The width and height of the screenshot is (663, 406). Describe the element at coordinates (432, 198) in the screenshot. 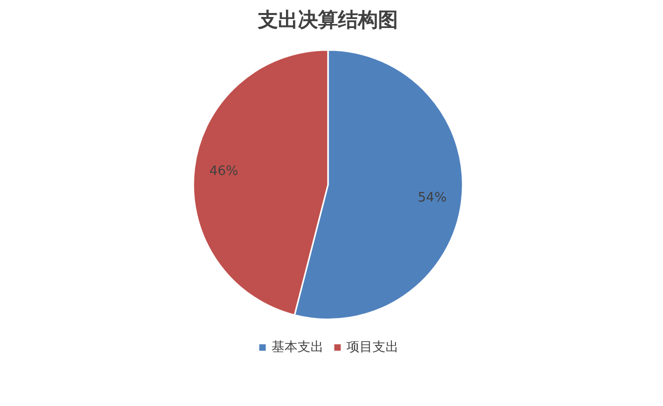

I see `data-label: 54%` at that location.